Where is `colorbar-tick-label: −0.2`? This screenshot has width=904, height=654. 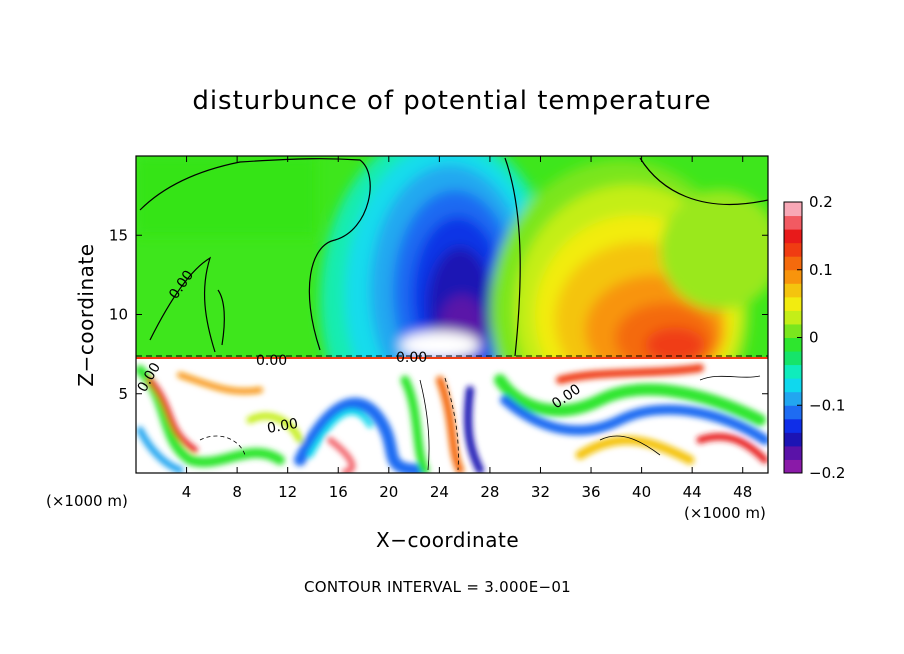
colorbar-tick-label: −0.2 is located at coordinates (827, 473).